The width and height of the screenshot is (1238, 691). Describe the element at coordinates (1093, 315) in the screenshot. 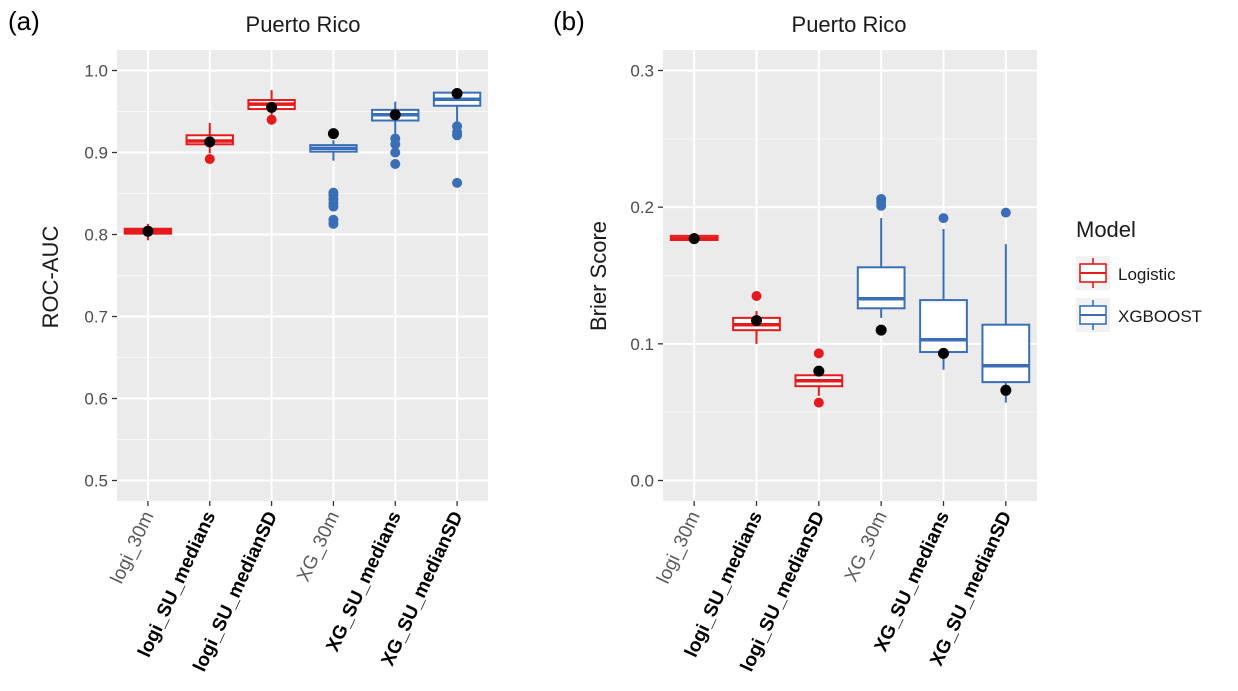

I see `legend-key-xgboost` at that location.